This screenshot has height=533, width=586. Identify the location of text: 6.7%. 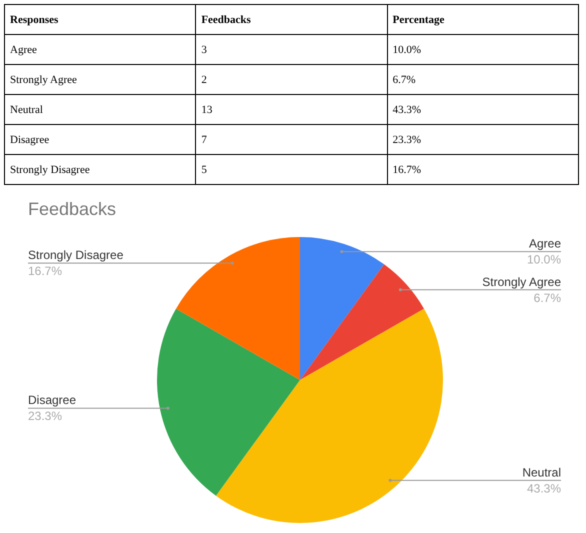
(404, 80).